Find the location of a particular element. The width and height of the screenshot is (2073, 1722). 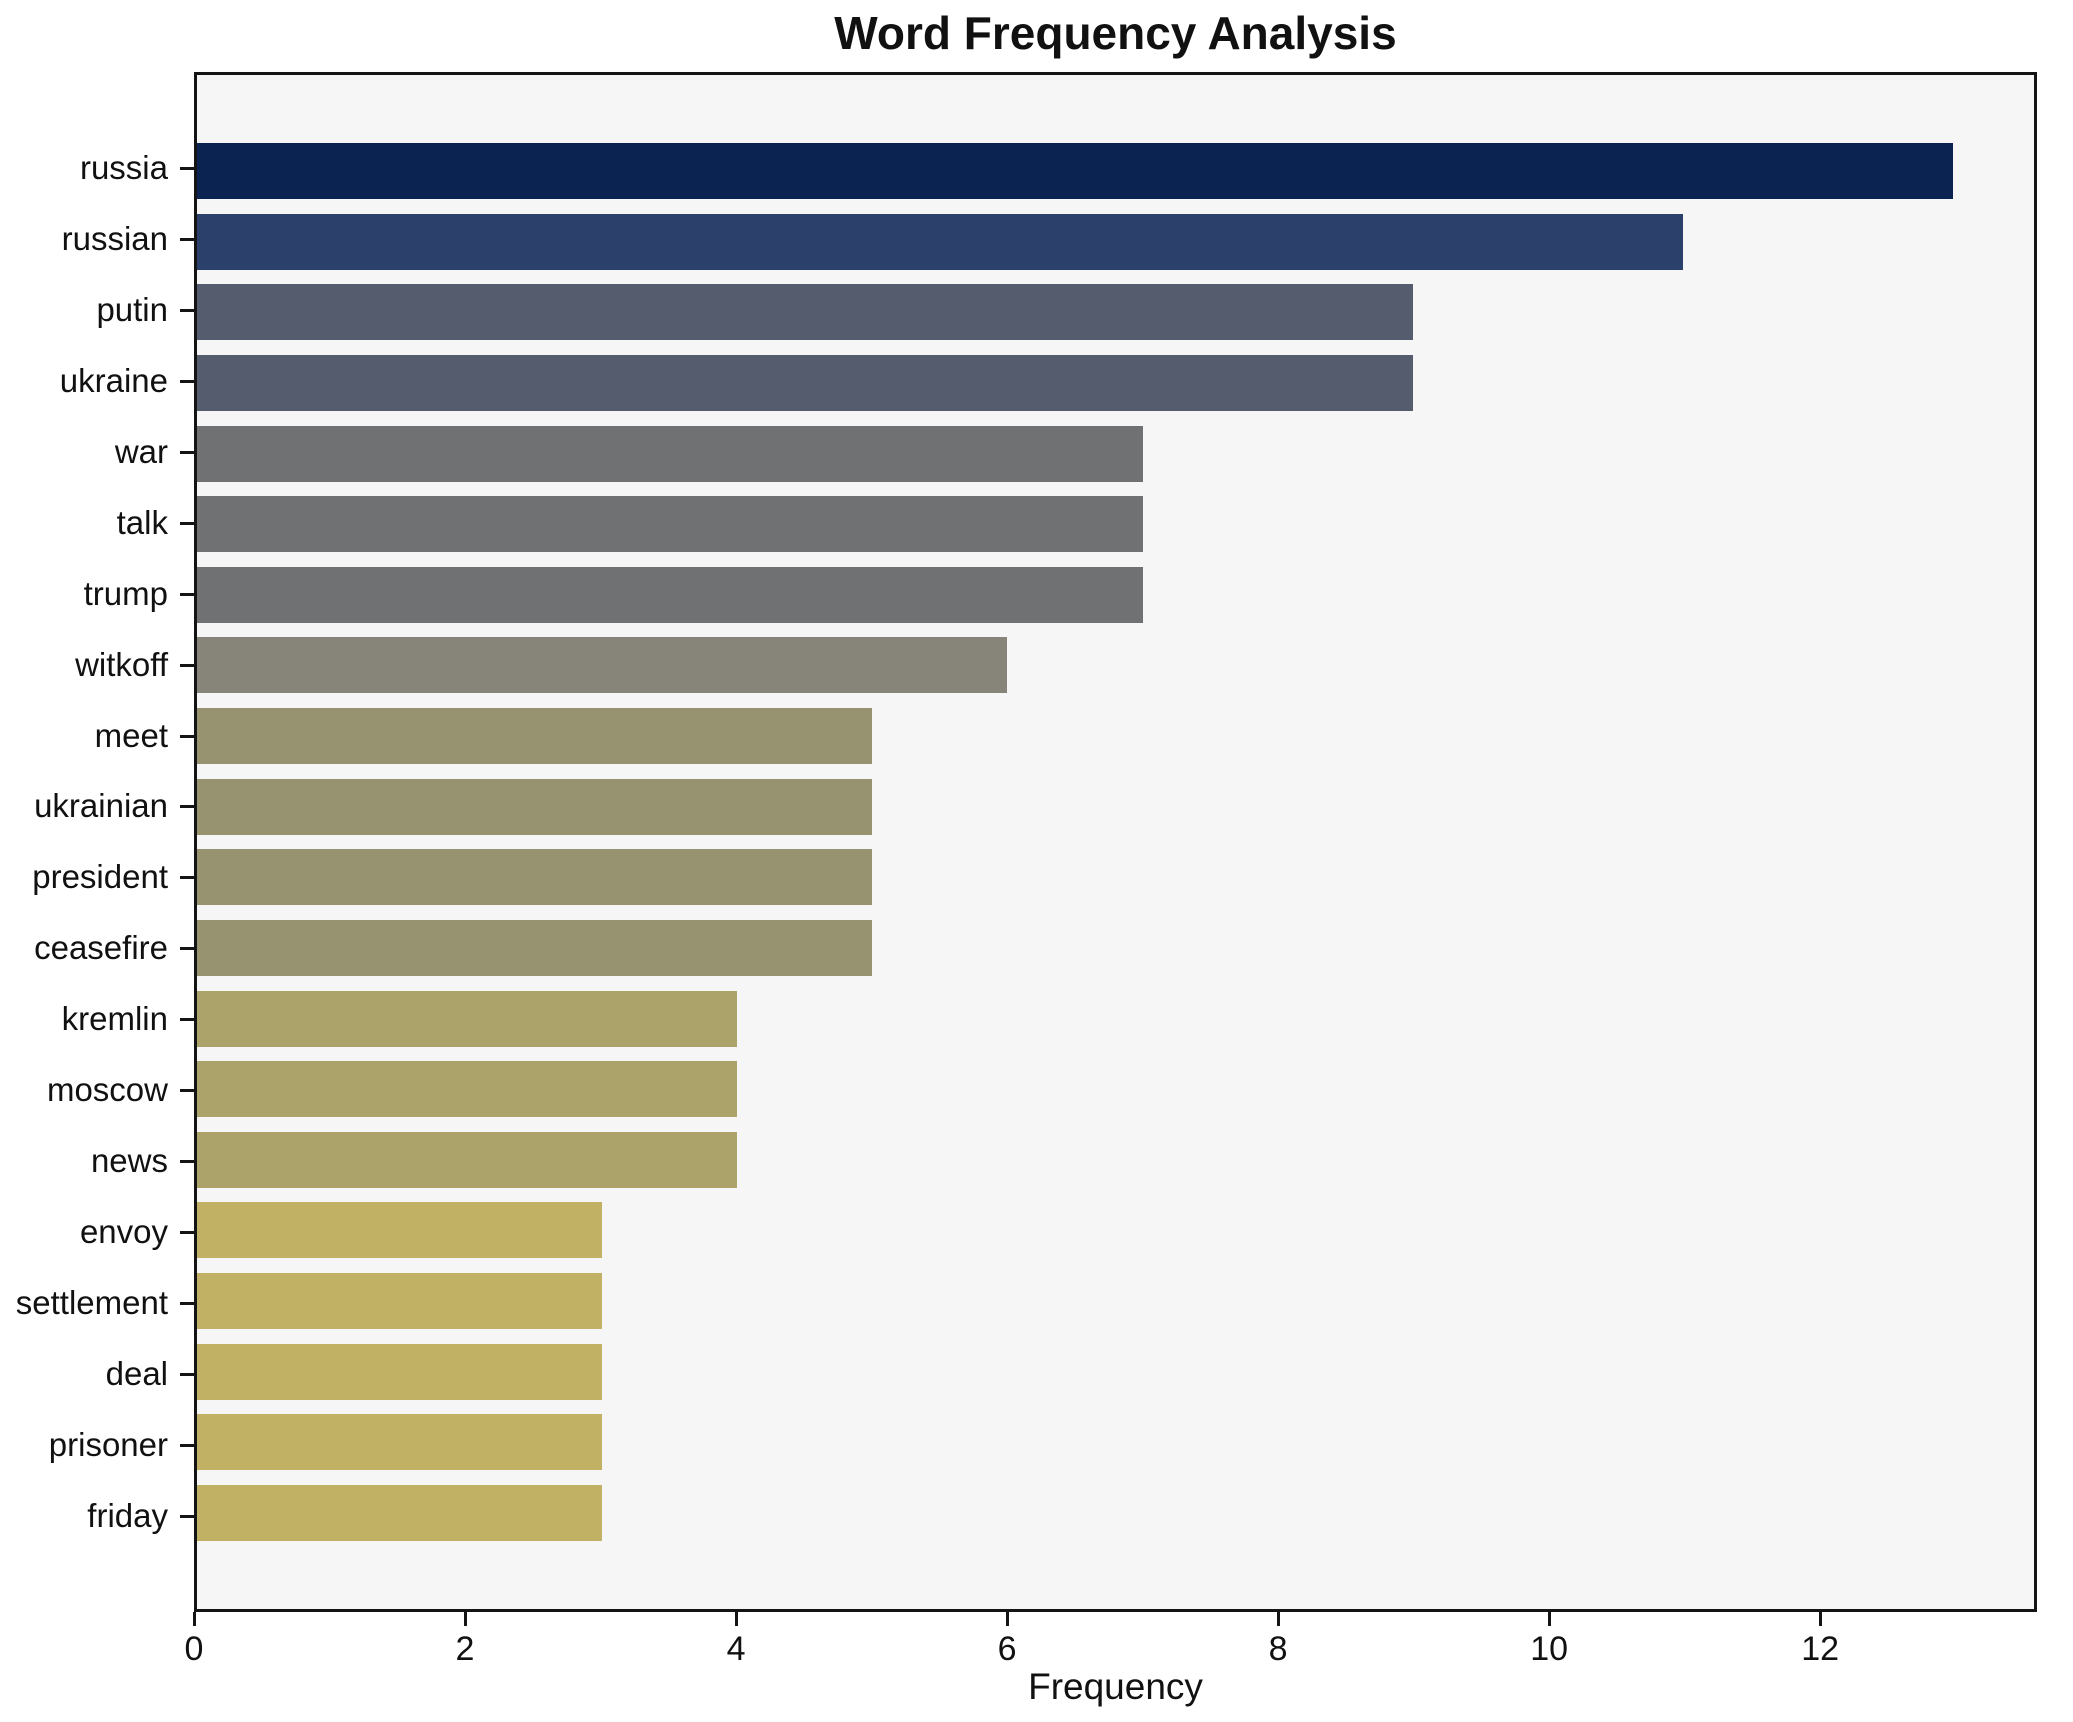

y-tick-row: witkoff is located at coordinates (97, 665).